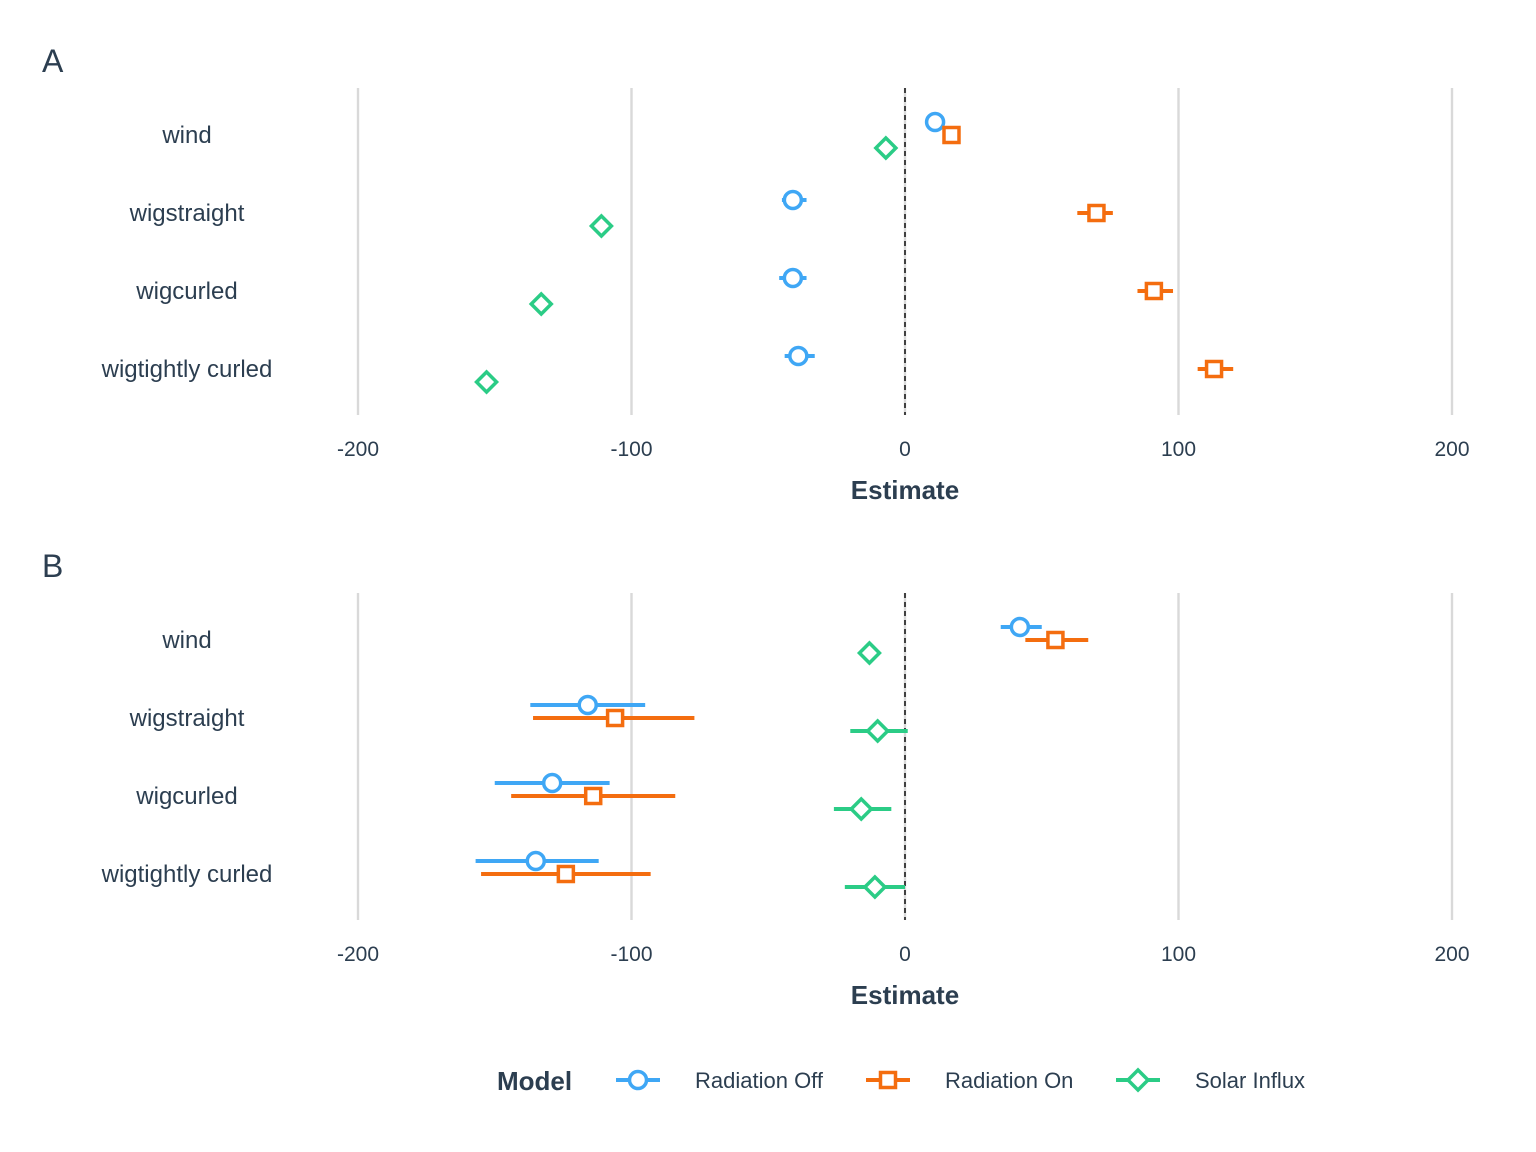 The width and height of the screenshot is (1536, 1152). I want to click on legend-label: Radiation Off, so click(759, 1080).